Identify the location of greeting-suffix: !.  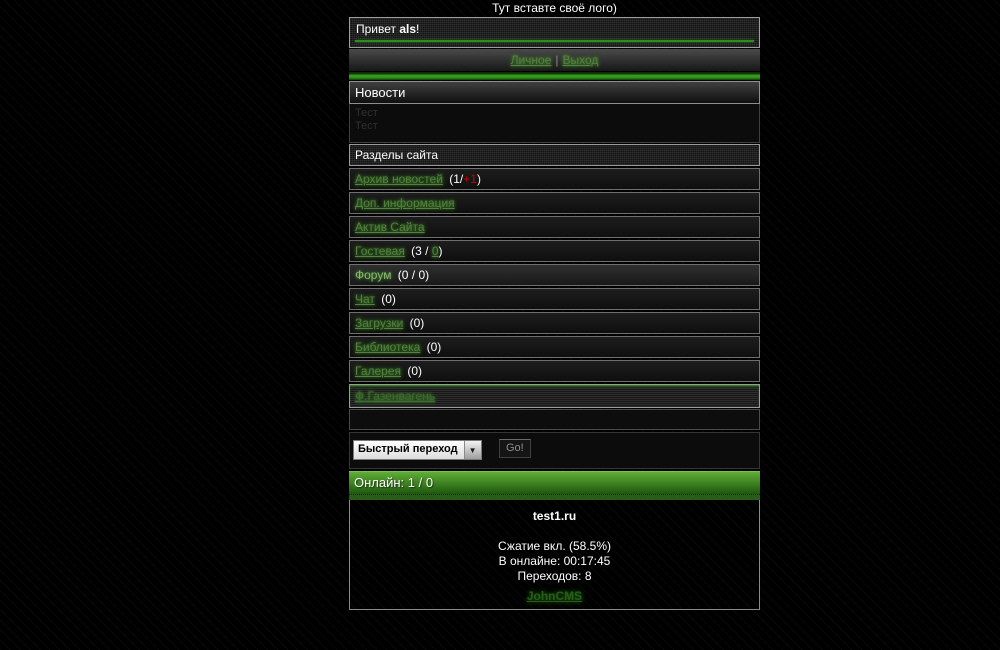
(418, 29).